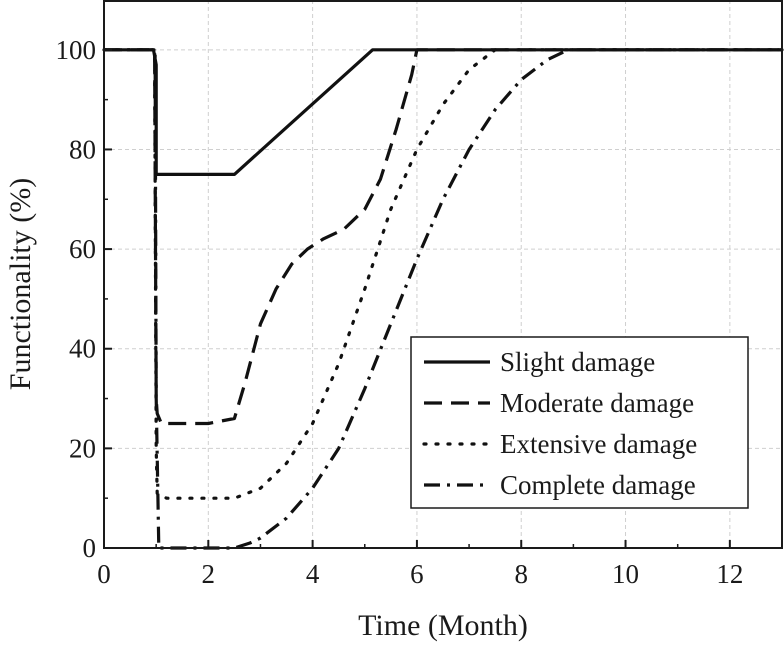 Image resolution: width=784 pixels, height=645 pixels. Describe the element at coordinates (82, 149) in the screenshot. I see `y-tick-label: 80` at that location.